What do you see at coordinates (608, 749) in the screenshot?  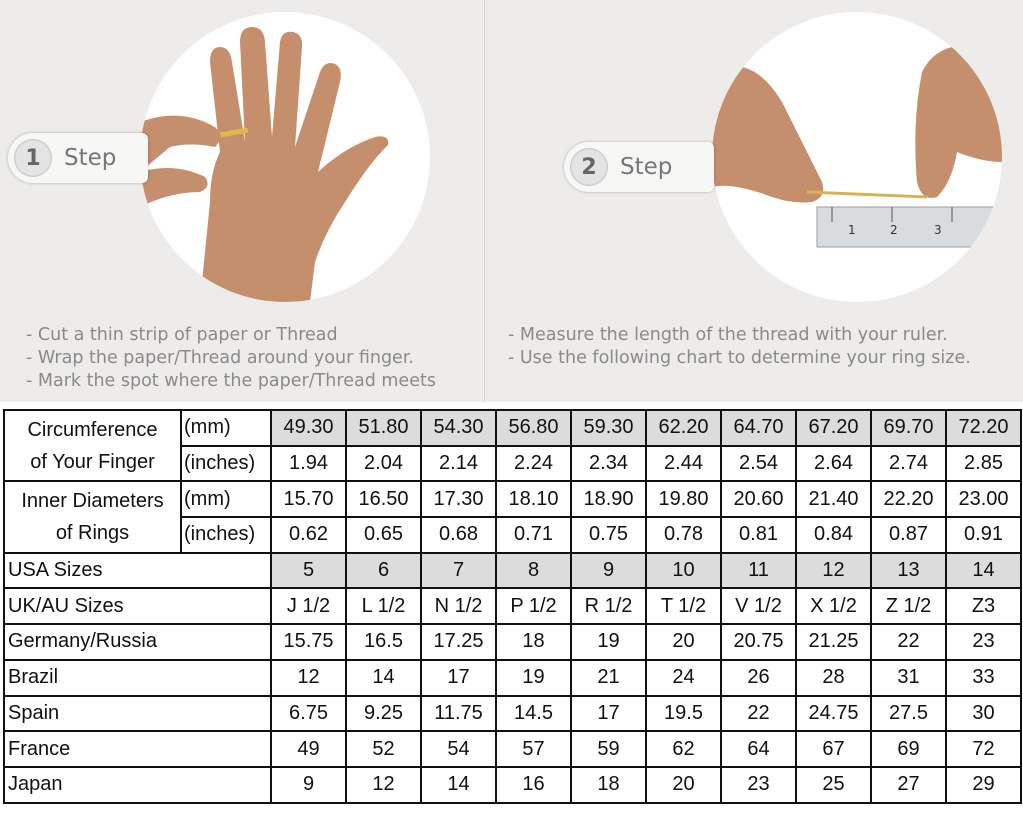 I see `table-cell: 59` at bounding box center [608, 749].